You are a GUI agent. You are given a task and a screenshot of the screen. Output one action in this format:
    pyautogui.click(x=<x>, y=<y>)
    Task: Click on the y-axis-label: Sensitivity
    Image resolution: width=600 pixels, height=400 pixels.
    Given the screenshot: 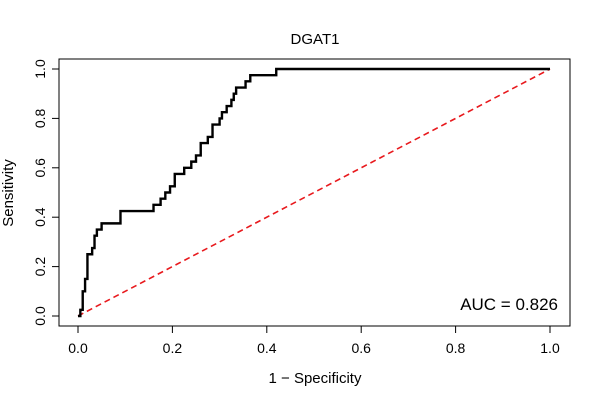 What is the action you would take?
    pyautogui.click(x=8, y=193)
    